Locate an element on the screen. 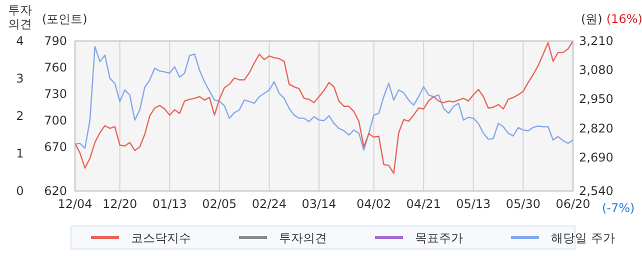 The image size is (642, 268). y2-tick-label: 2,820 is located at coordinates (596, 128).